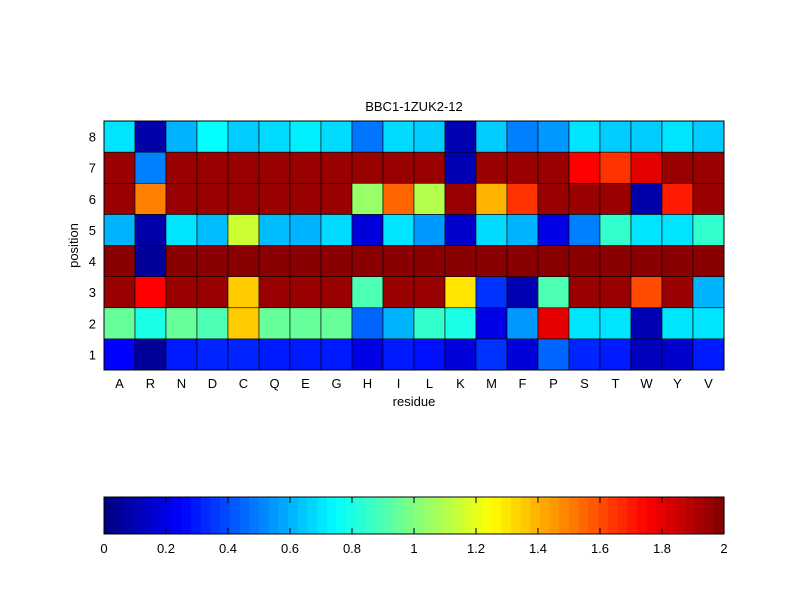 The width and height of the screenshot is (800, 600). Describe the element at coordinates (103, 548) in the screenshot. I see `colorbar-tick-label: 0` at that location.